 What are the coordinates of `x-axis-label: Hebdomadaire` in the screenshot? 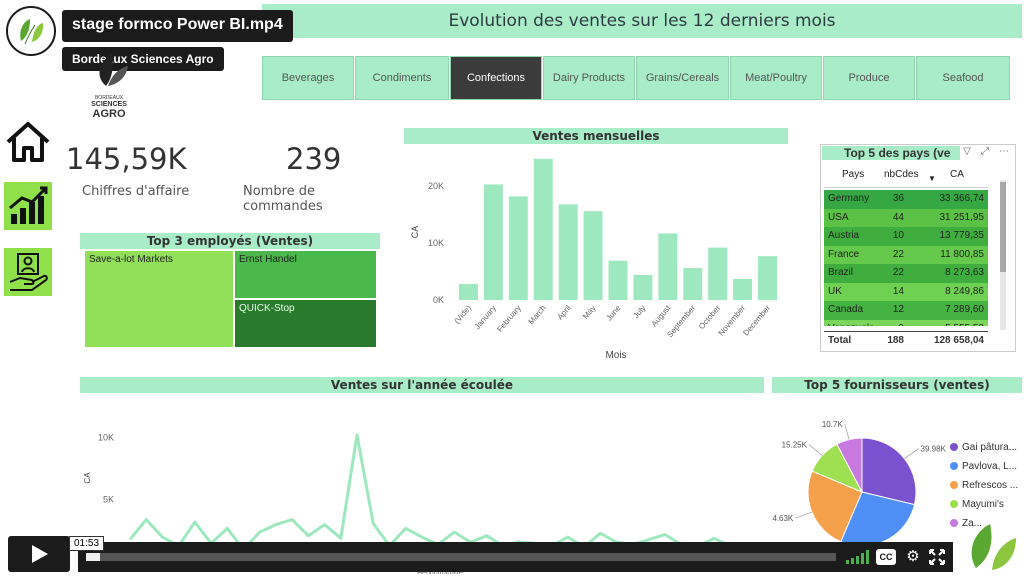 It's located at (440, 572).